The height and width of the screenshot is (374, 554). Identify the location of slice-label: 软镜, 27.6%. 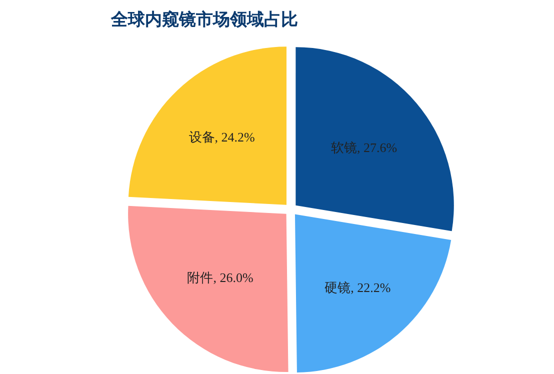
(364, 147).